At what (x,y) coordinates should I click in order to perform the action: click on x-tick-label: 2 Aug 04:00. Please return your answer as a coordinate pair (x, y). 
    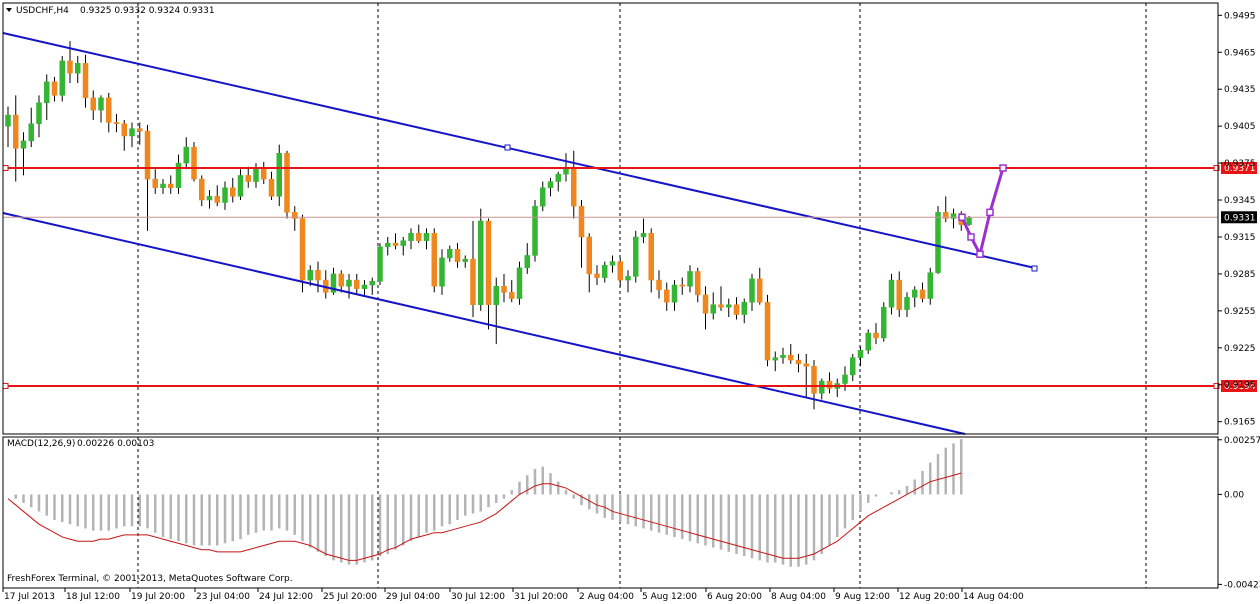
    Looking at the image, I should click on (606, 597).